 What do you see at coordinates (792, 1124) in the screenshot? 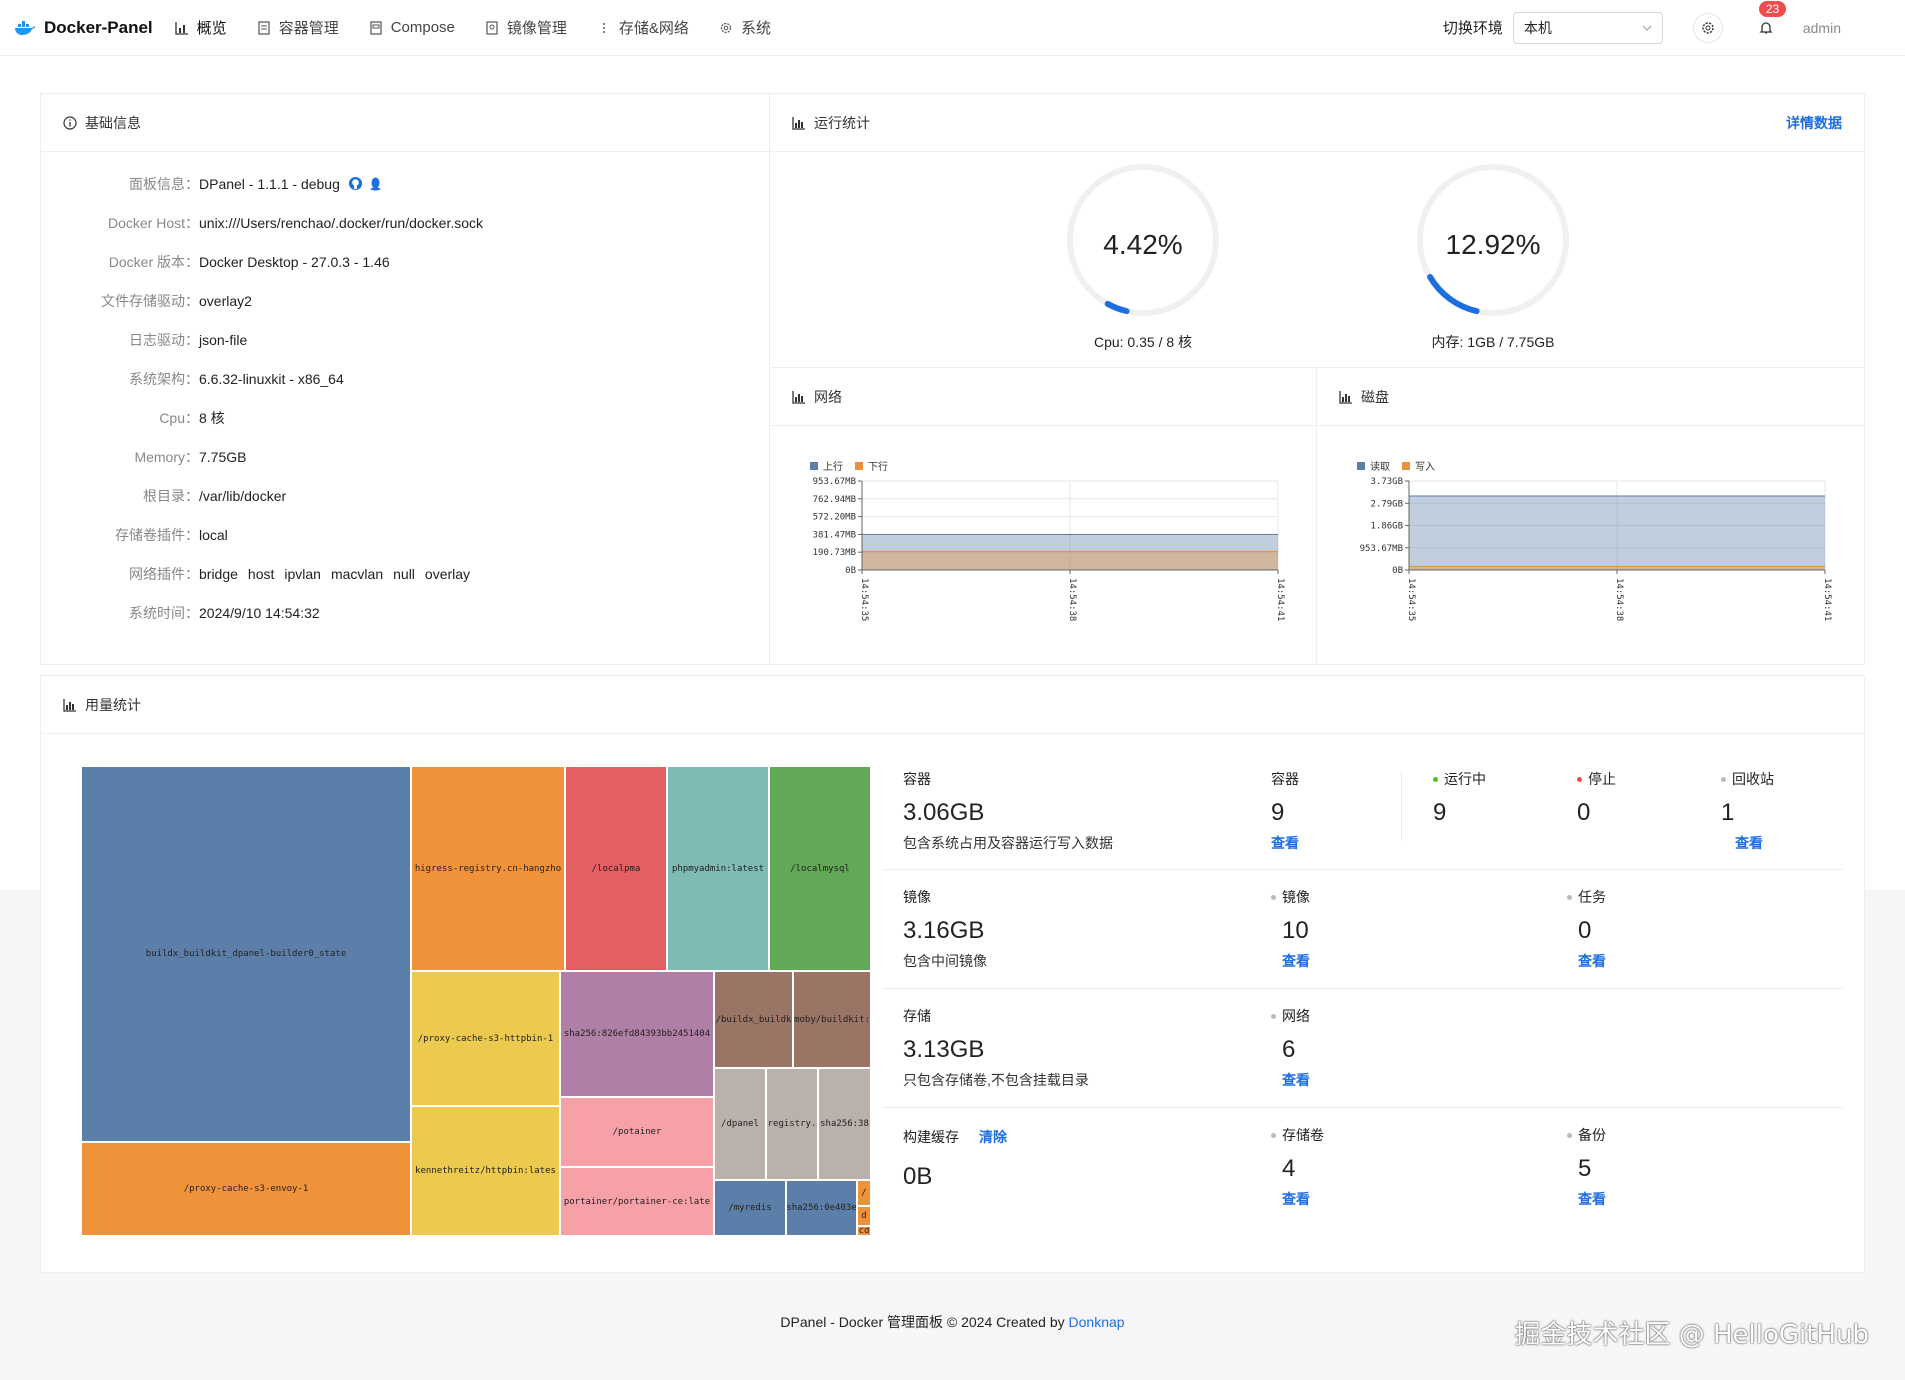
I see `treemap-cell: registry.` at bounding box center [792, 1124].